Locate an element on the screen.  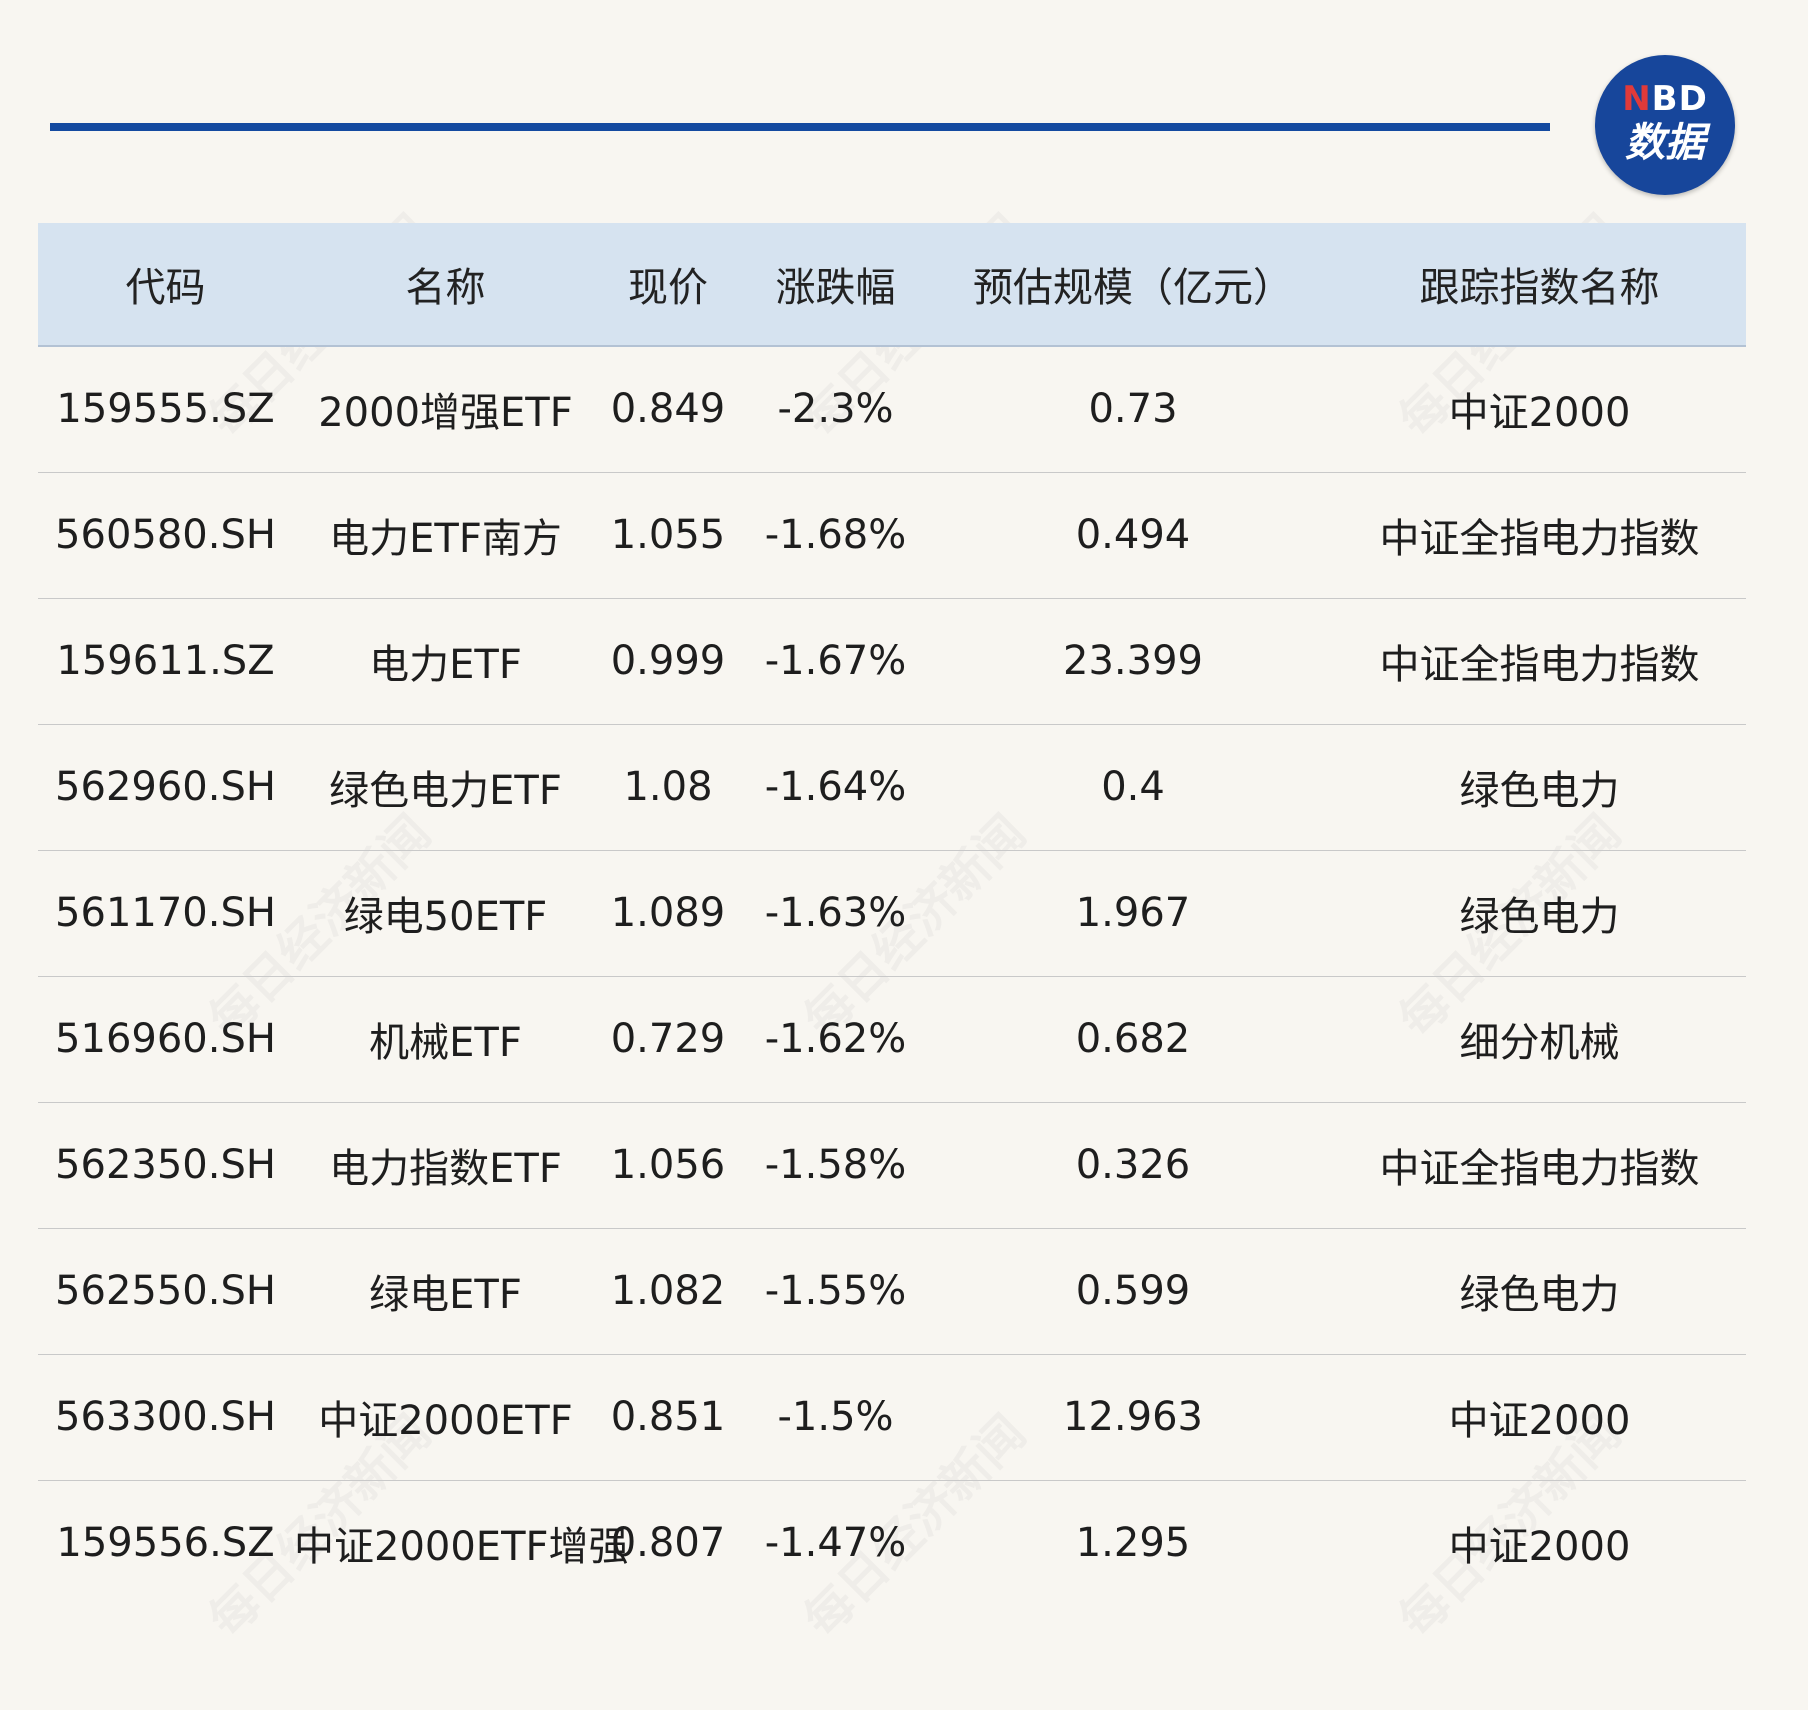
table-row: 562350.SH 电力指数ETF 1.056 -1.58% 0.326 中证全指电力指数 is located at coordinates (892, 1165).